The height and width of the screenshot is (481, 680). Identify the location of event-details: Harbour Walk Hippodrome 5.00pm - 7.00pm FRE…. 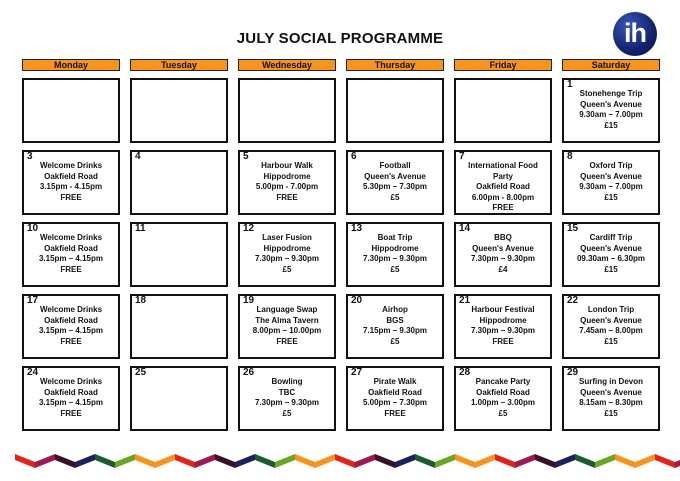
(287, 177).